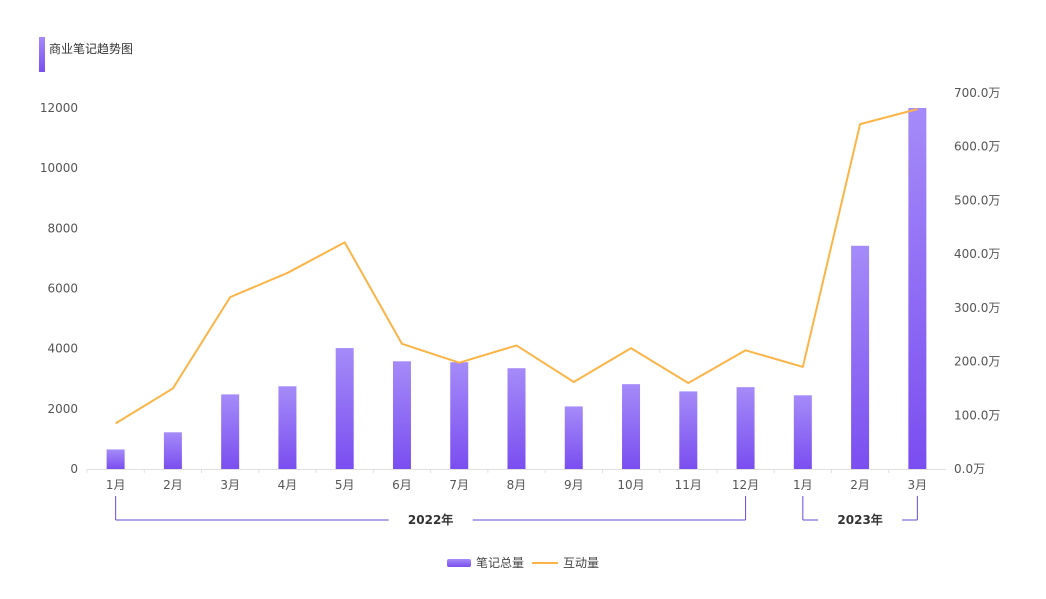  Describe the element at coordinates (545, 562) in the screenshot. I see `legend-line-swatch` at that location.